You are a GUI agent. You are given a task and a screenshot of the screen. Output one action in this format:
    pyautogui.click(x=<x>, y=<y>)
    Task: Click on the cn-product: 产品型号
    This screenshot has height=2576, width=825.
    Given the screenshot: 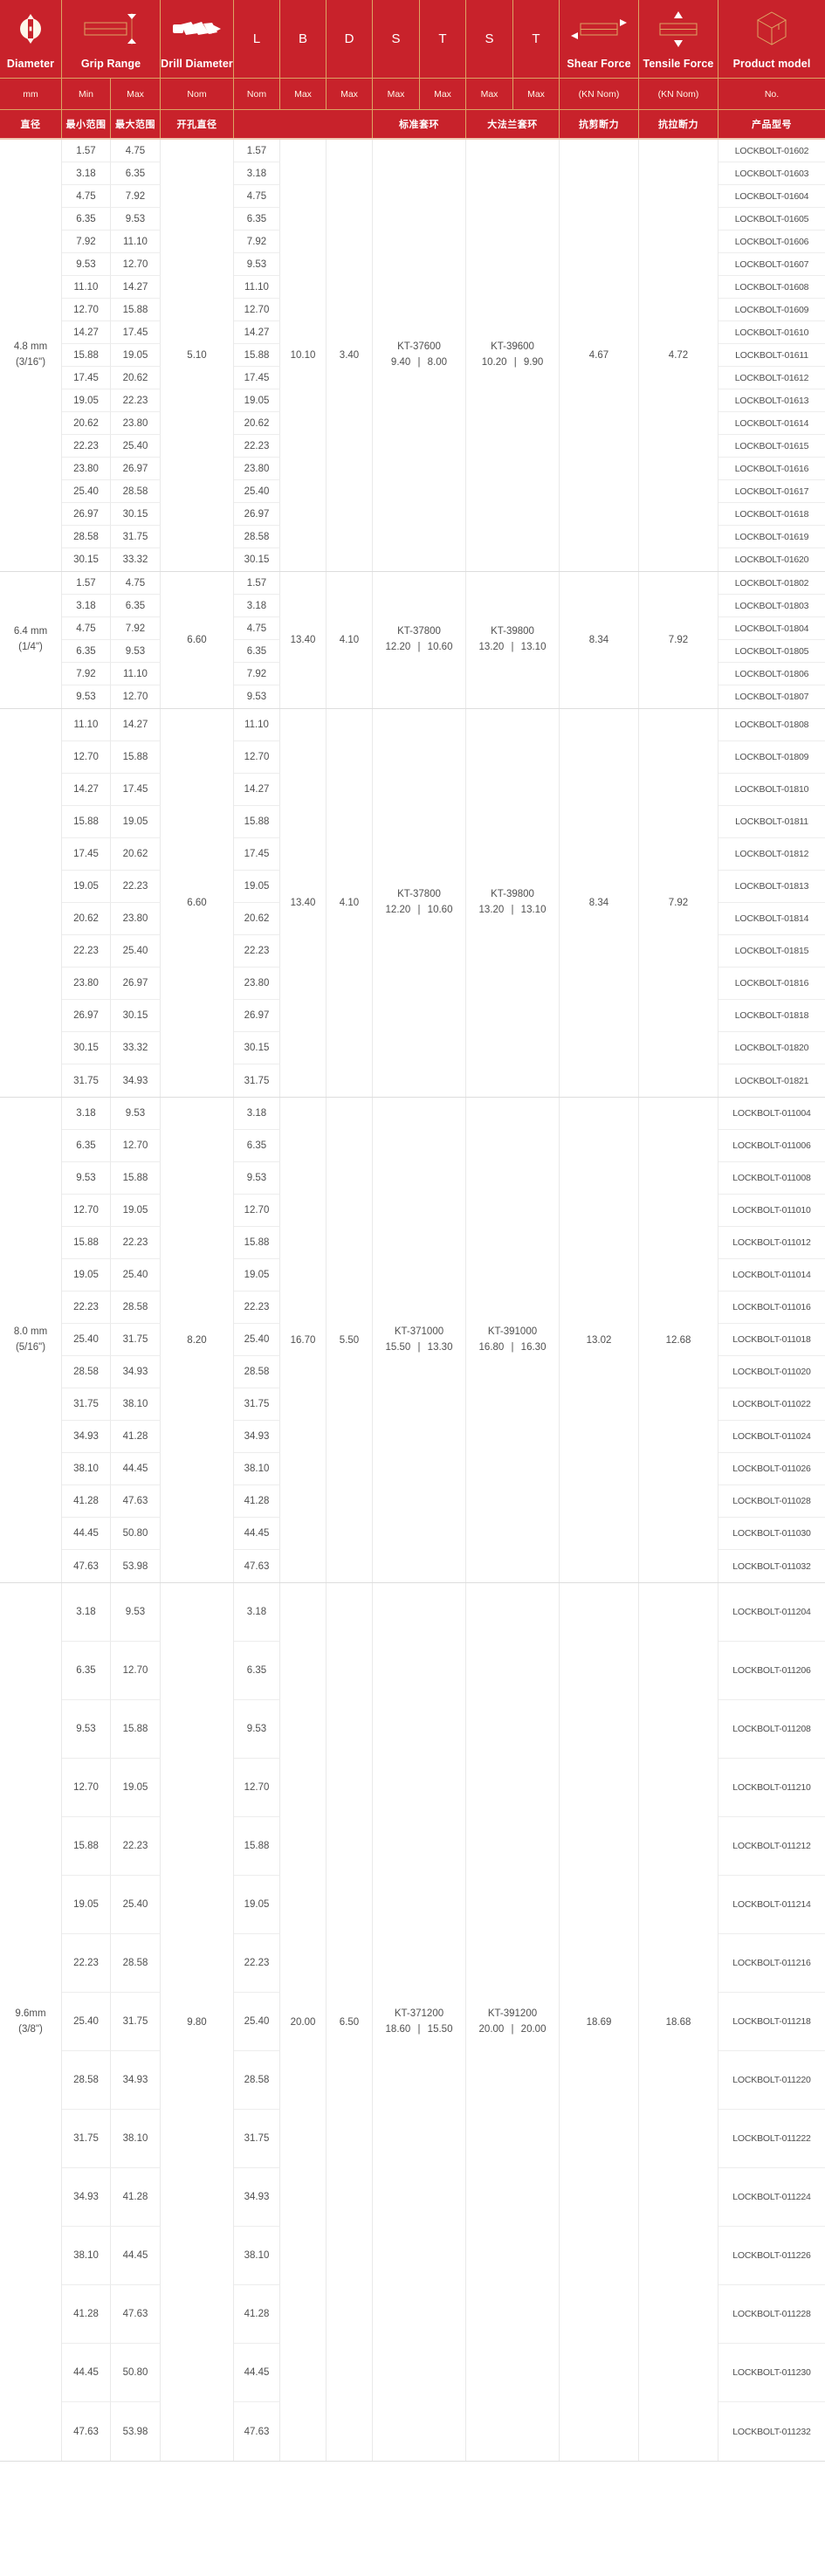 What is the action you would take?
    pyautogui.click(x=772, y=125)
    